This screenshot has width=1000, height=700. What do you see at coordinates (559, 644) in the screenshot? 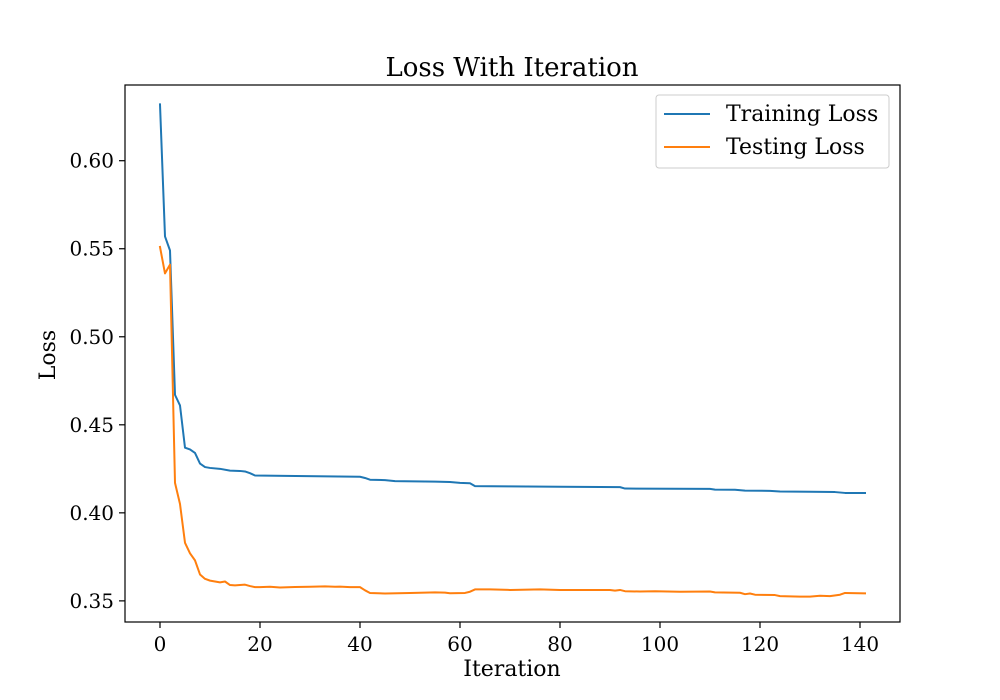
I see `x-tick-label: 80` at bounding box center [559, 644].